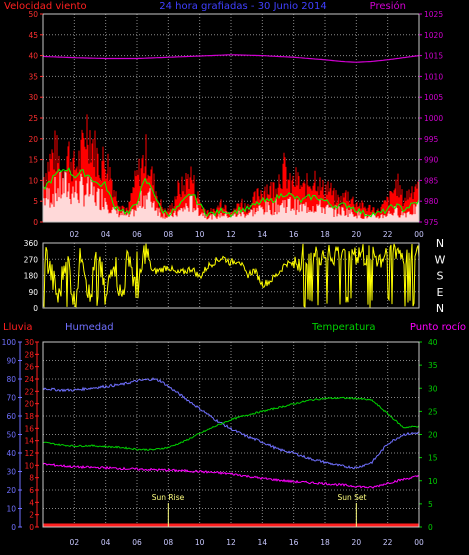  Describe the element at coordinates (325, 542) in the screenshot. I see `env-x-tick-label: 18` at that location.